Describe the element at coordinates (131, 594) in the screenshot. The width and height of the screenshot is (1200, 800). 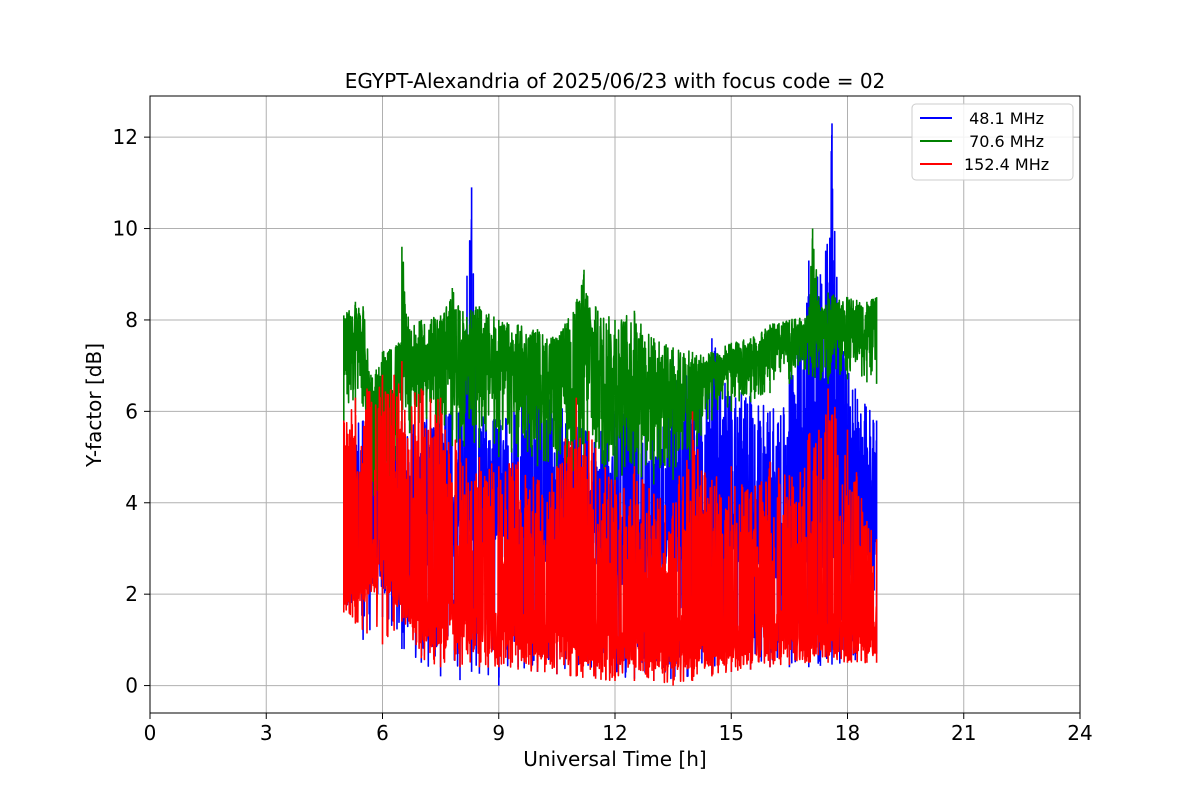
I see `y-tick-label: 2` at that location.